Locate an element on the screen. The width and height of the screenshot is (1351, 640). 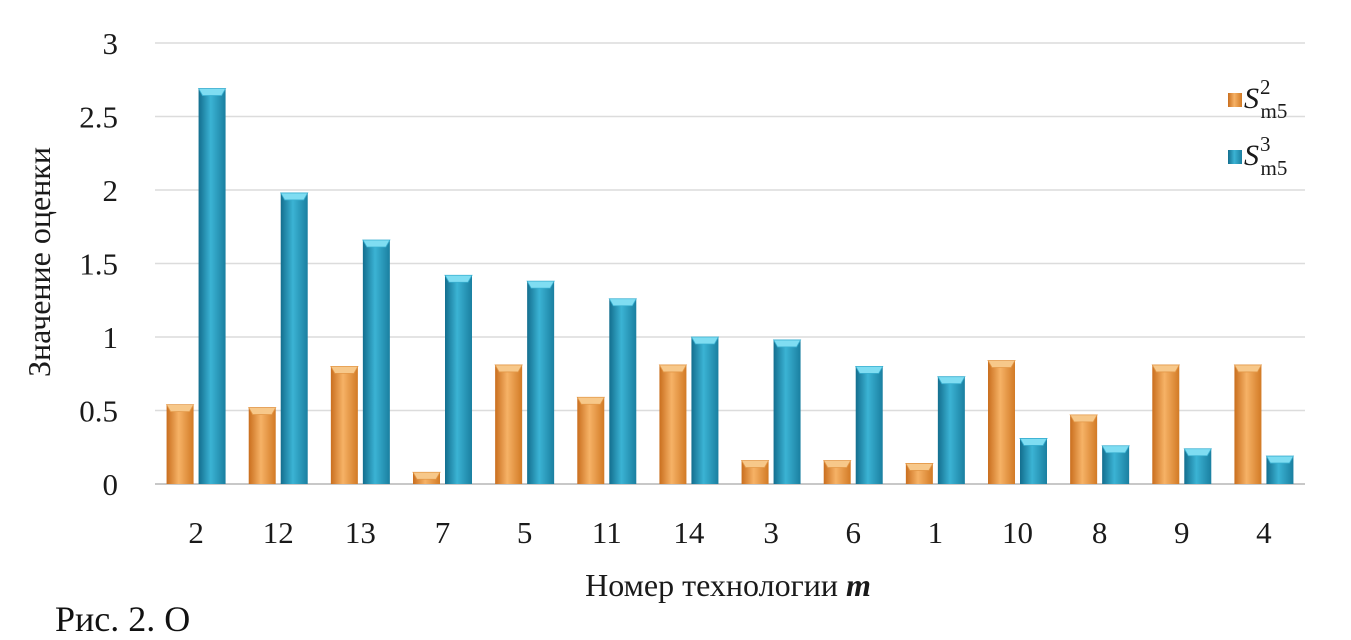
x-tick-label: 13 is located at coordinates (360, 532).